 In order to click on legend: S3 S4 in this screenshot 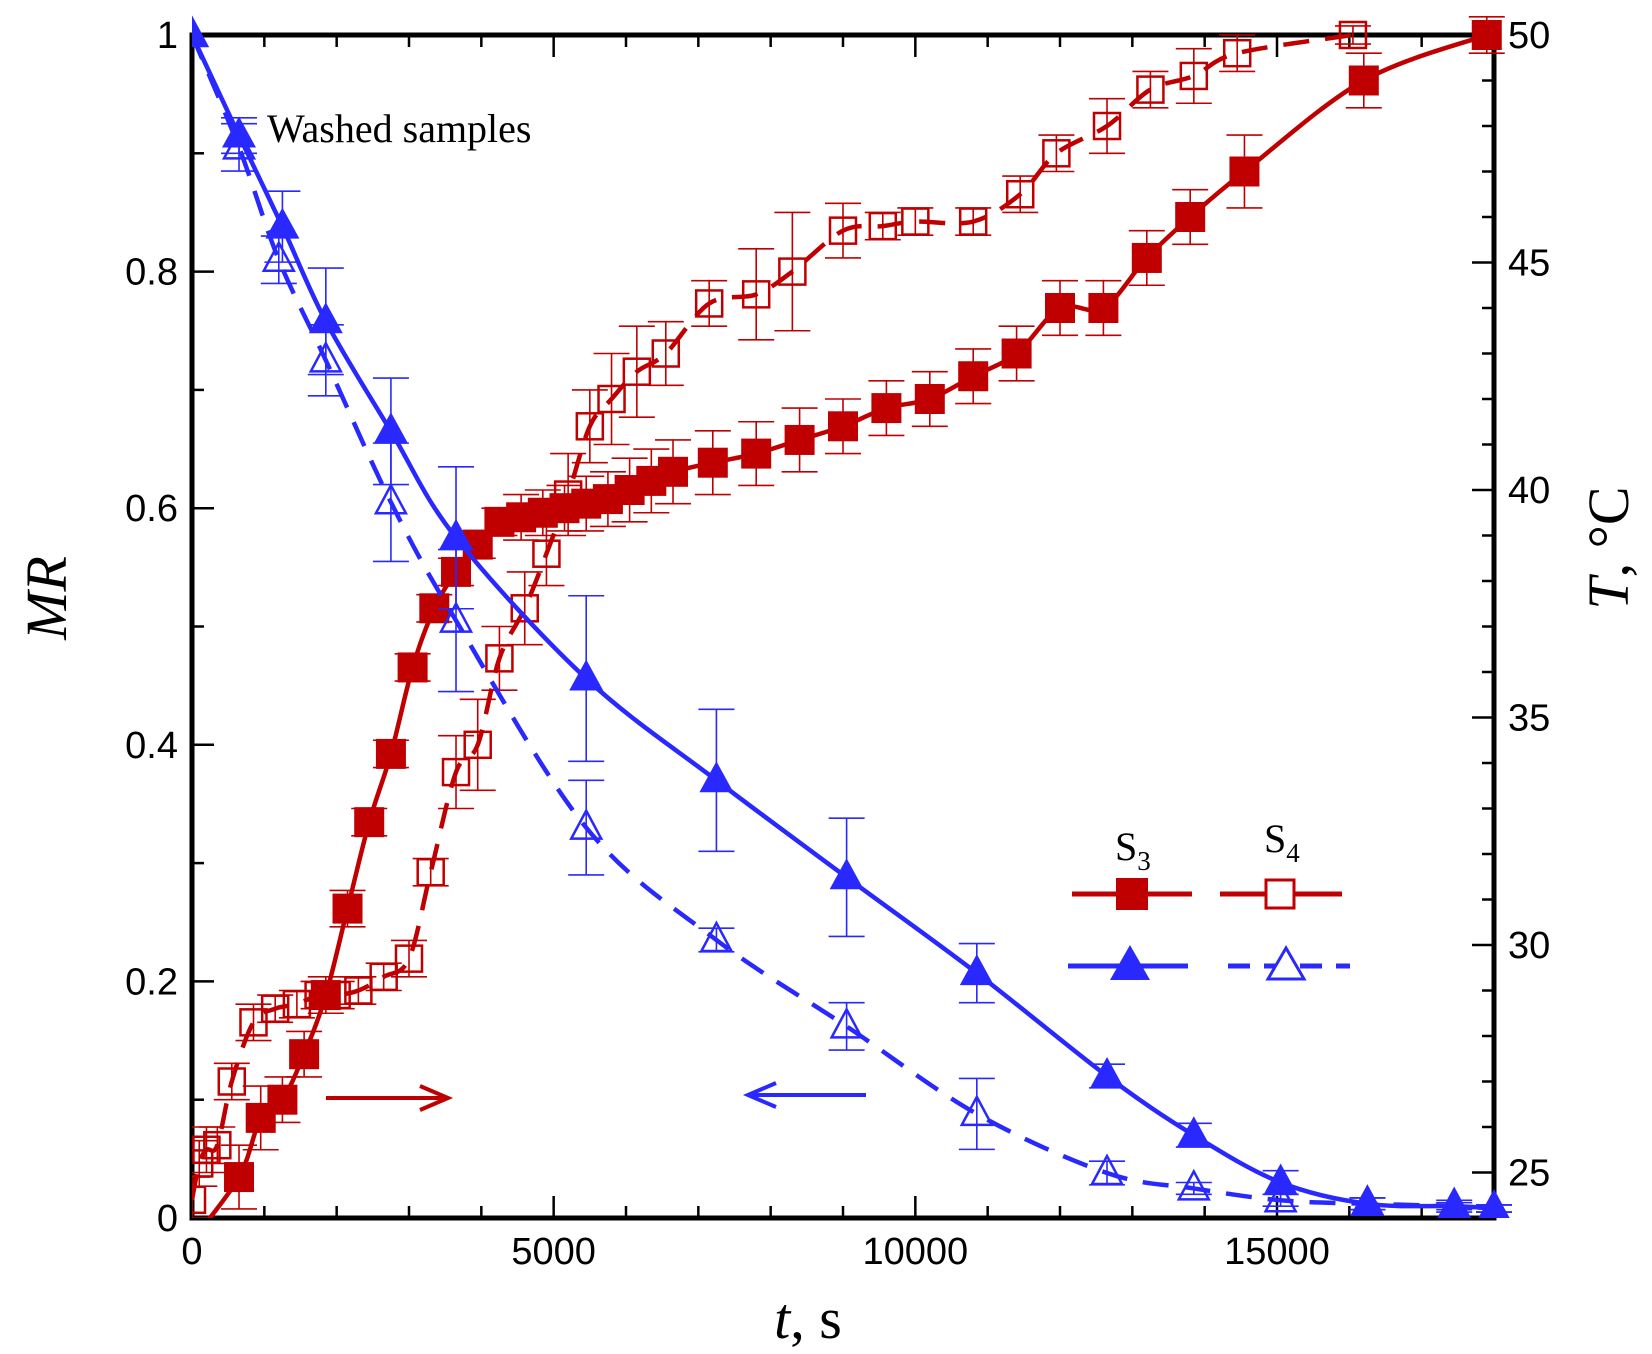, I will do `click(1209, 898)`.